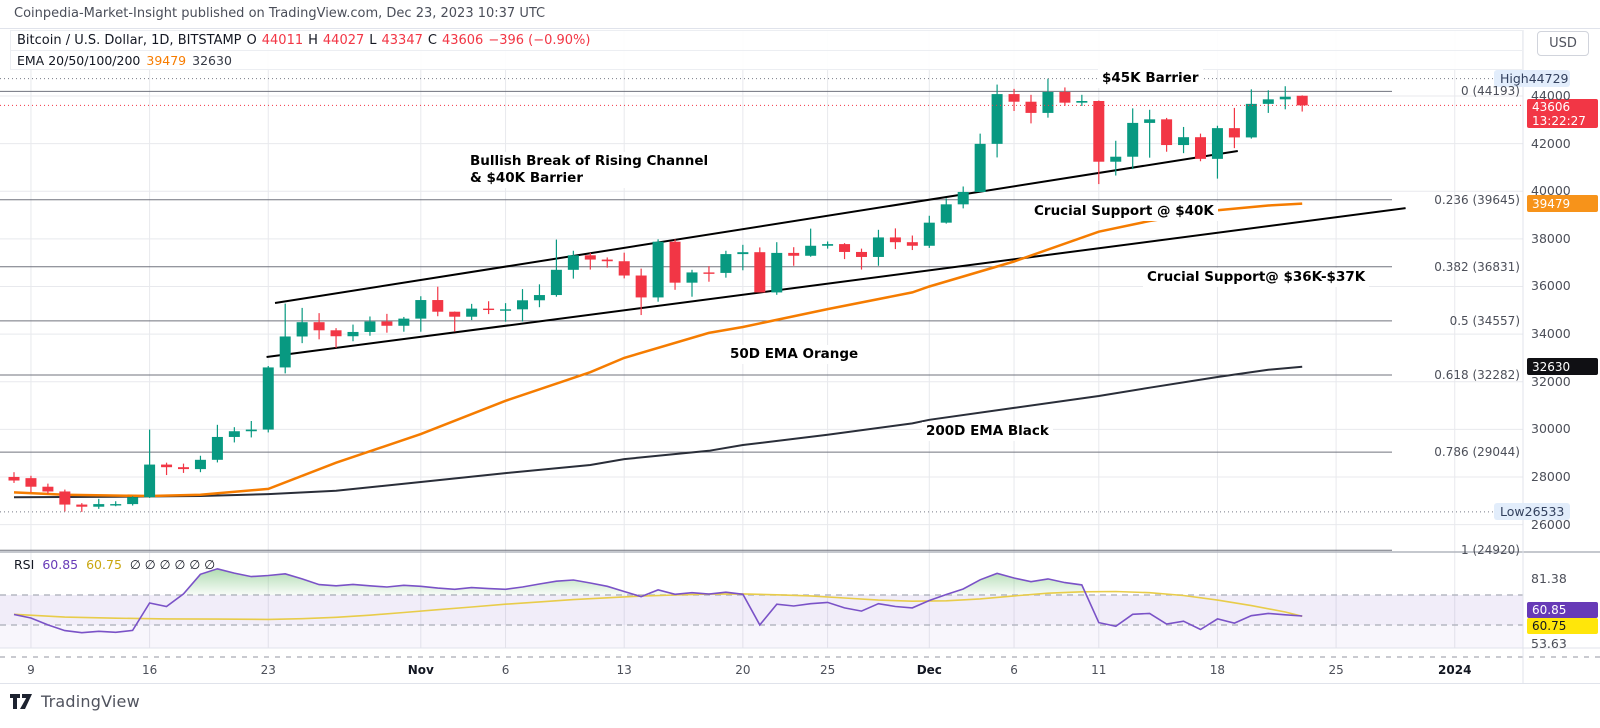  Describe the element at coordinates (1477, 375) in the screenshot. I see `fib-label-0.618: 0.618 (32282)` at that location.